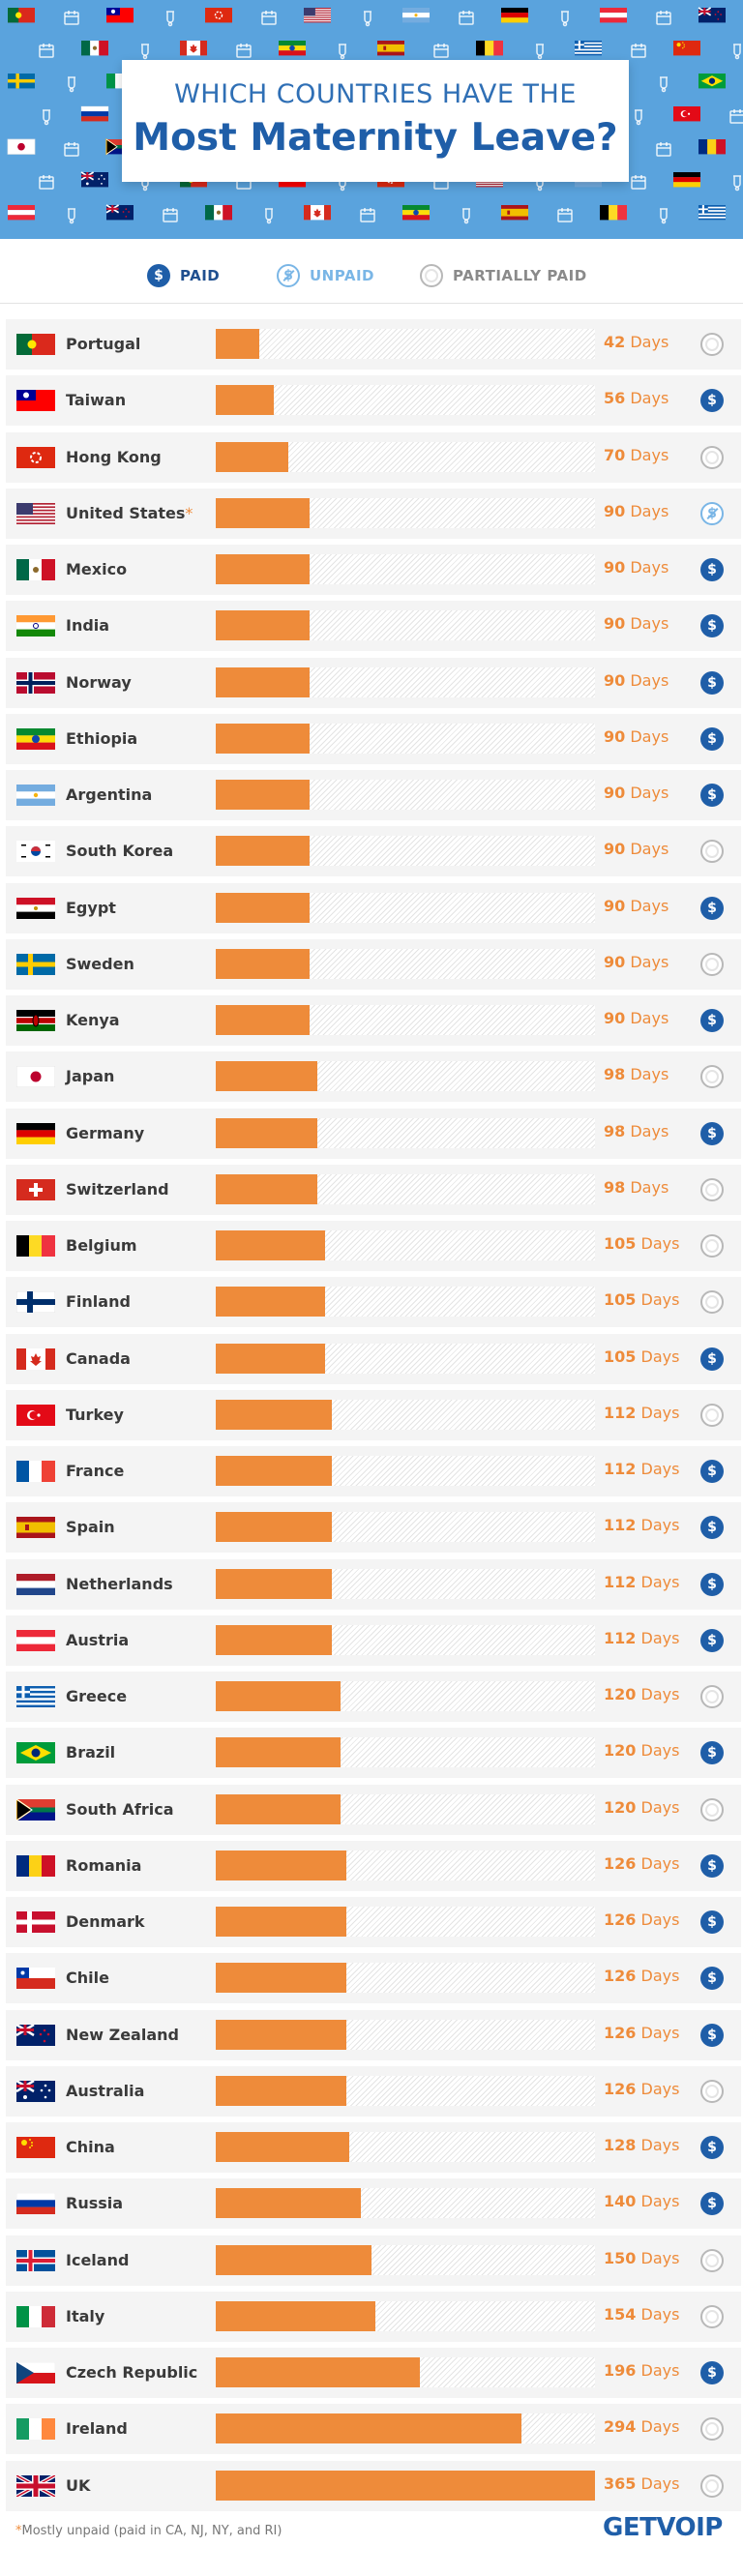 The width and height of the screenshot is (743, 2576). What do you see at coordinates (263, 964) in the screenshot?
I see `bar-sweden` at bounding box center [263, 964].